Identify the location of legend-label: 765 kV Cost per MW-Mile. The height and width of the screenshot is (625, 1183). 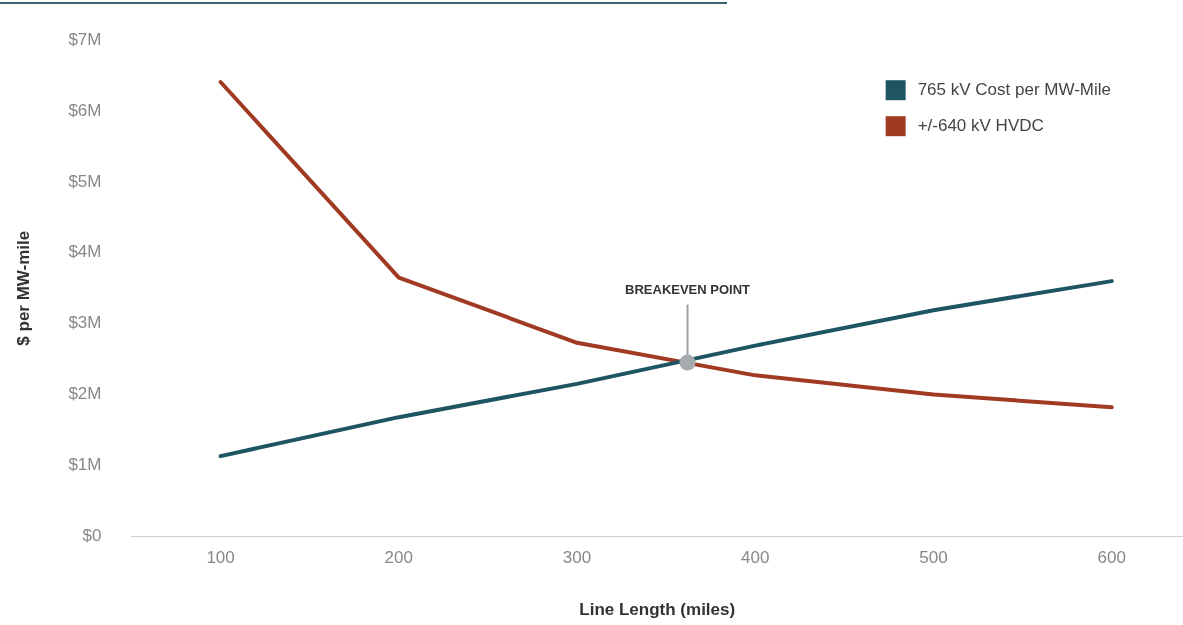
(1014, 89).